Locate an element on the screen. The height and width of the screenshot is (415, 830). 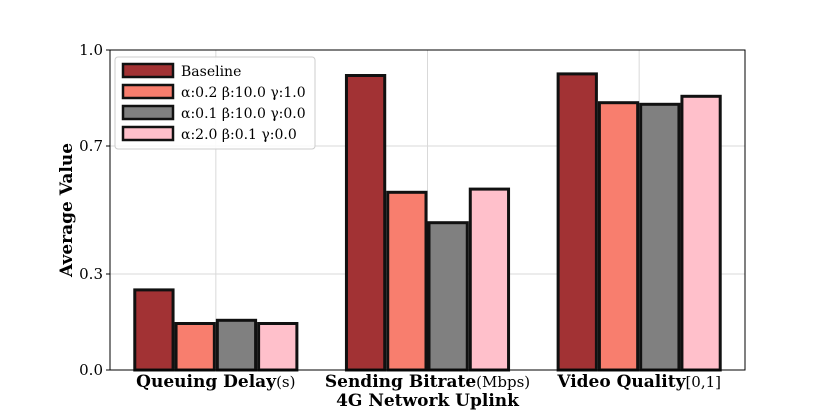
x-category-unit: (Mbps) is located at coordinates (503, 382).